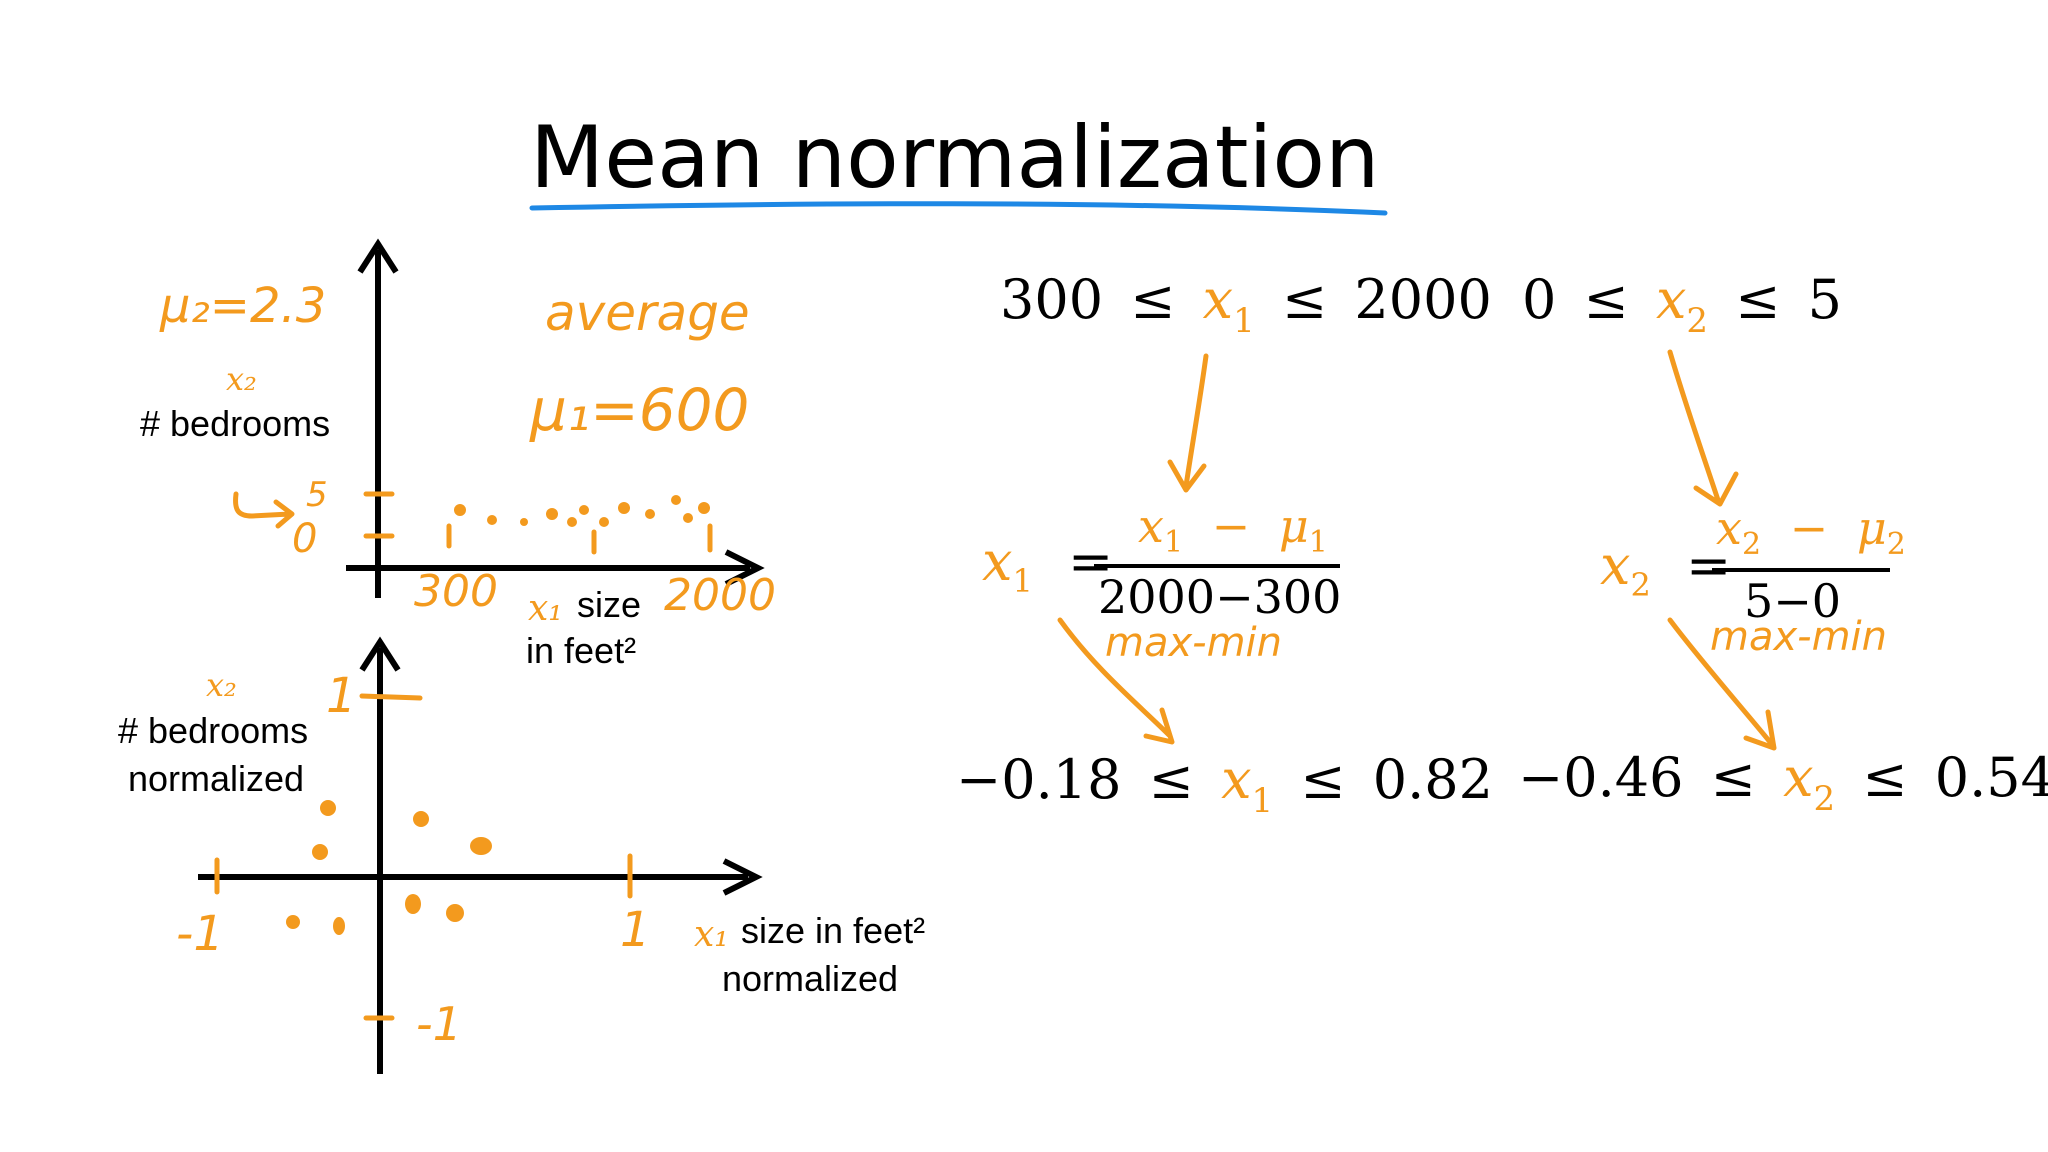 The image size is (2048, 1152). I want to click on result-x2-low: −0.46, so click(1600, 777).